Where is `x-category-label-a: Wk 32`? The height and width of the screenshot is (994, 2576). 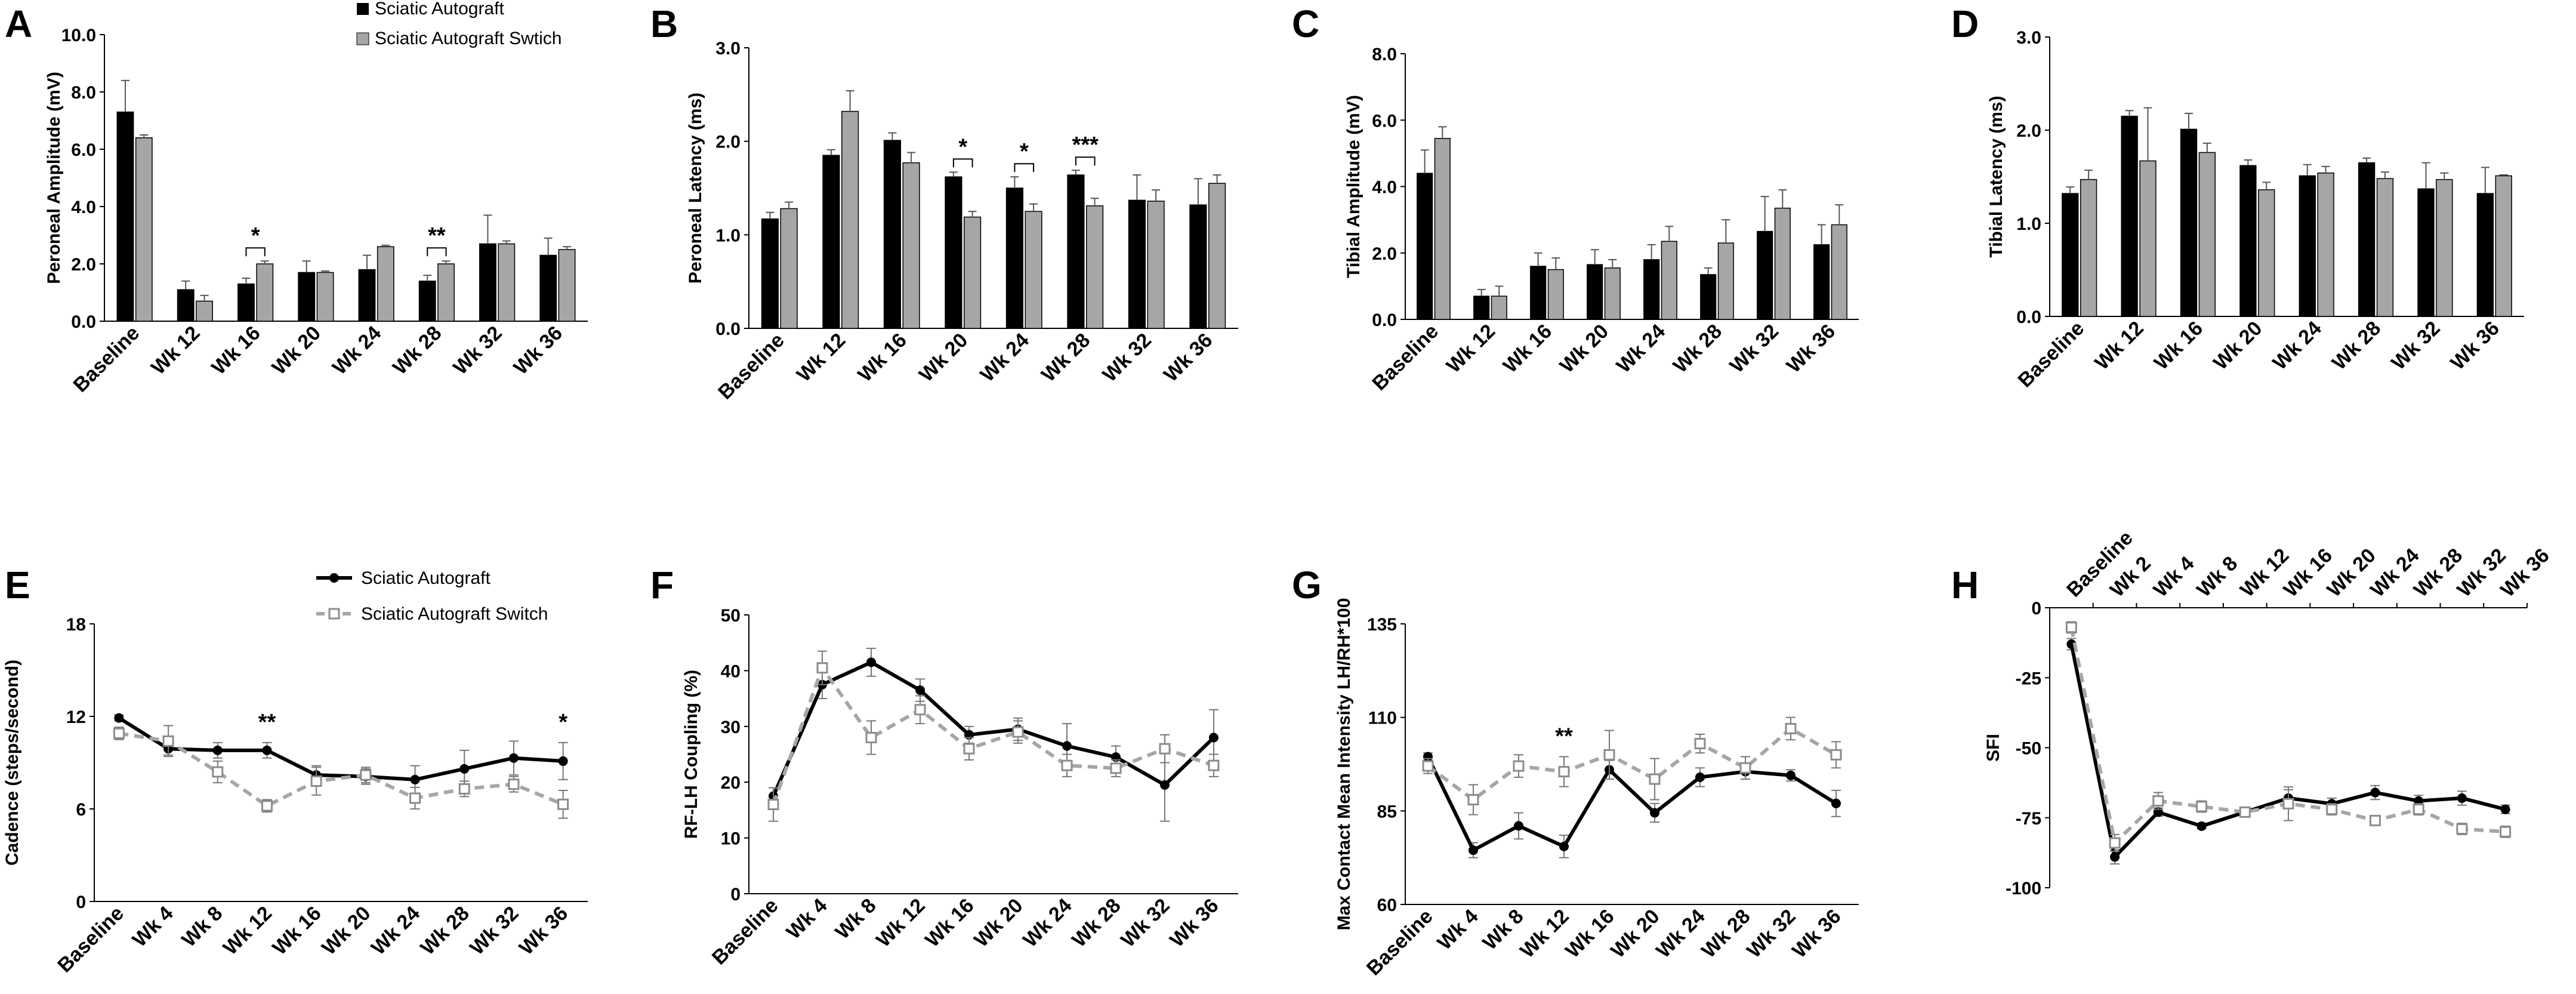
x-category-label-a: Wk 32 is located at coordinates (477, 350).